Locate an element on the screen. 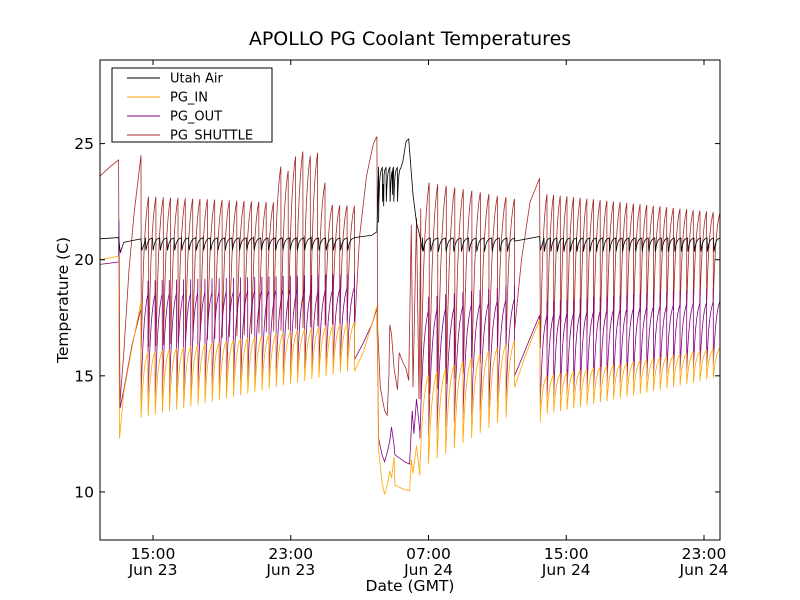 This screenshot has height=600, width=800. legend-box is located at coordinates (192, 105).